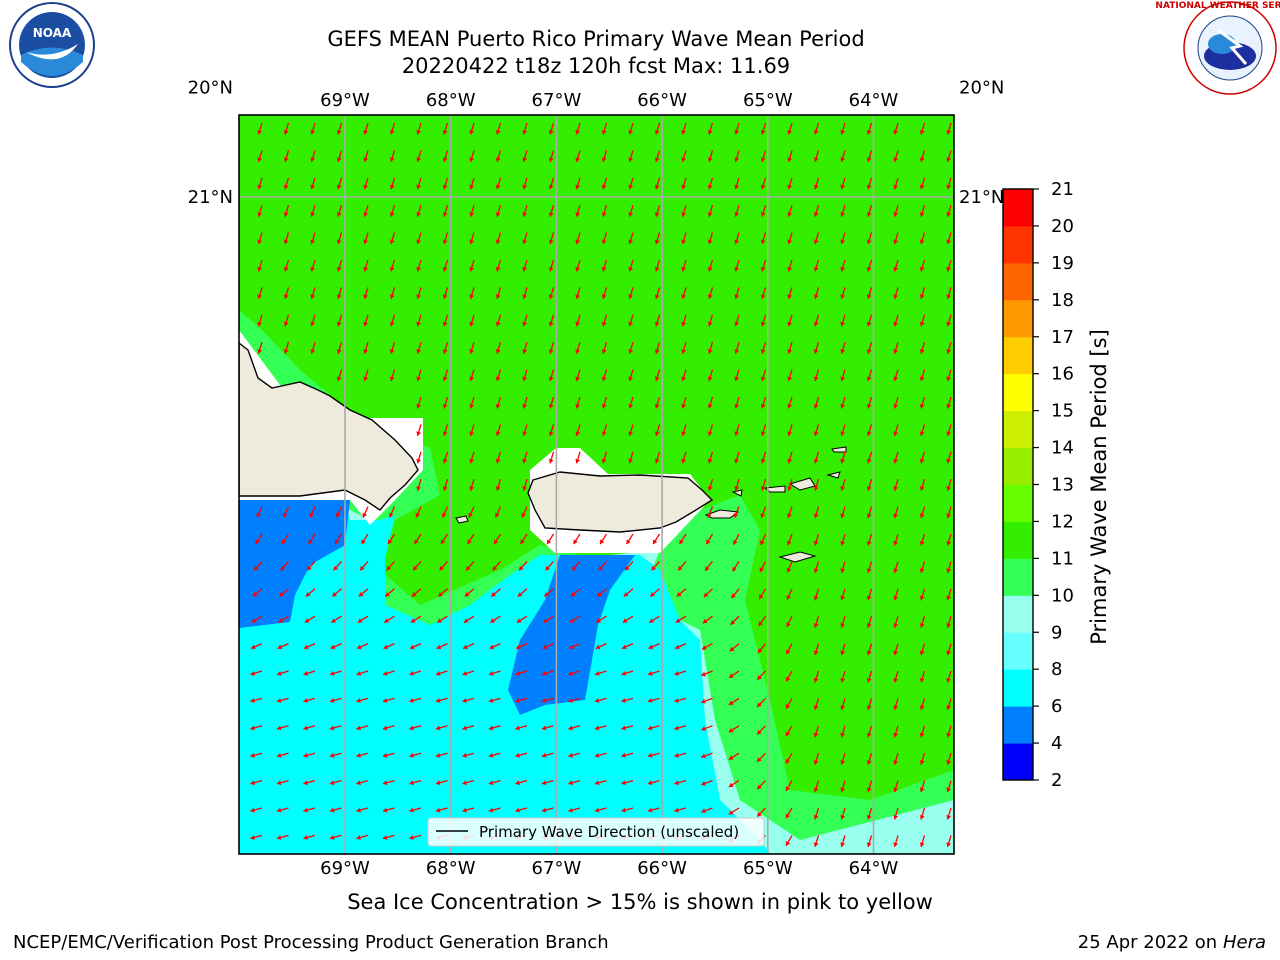 Image resolution: width=1280 pixels, height=960 pixels. I want to click on lon-label-top: 66°W, so click(662, 100).